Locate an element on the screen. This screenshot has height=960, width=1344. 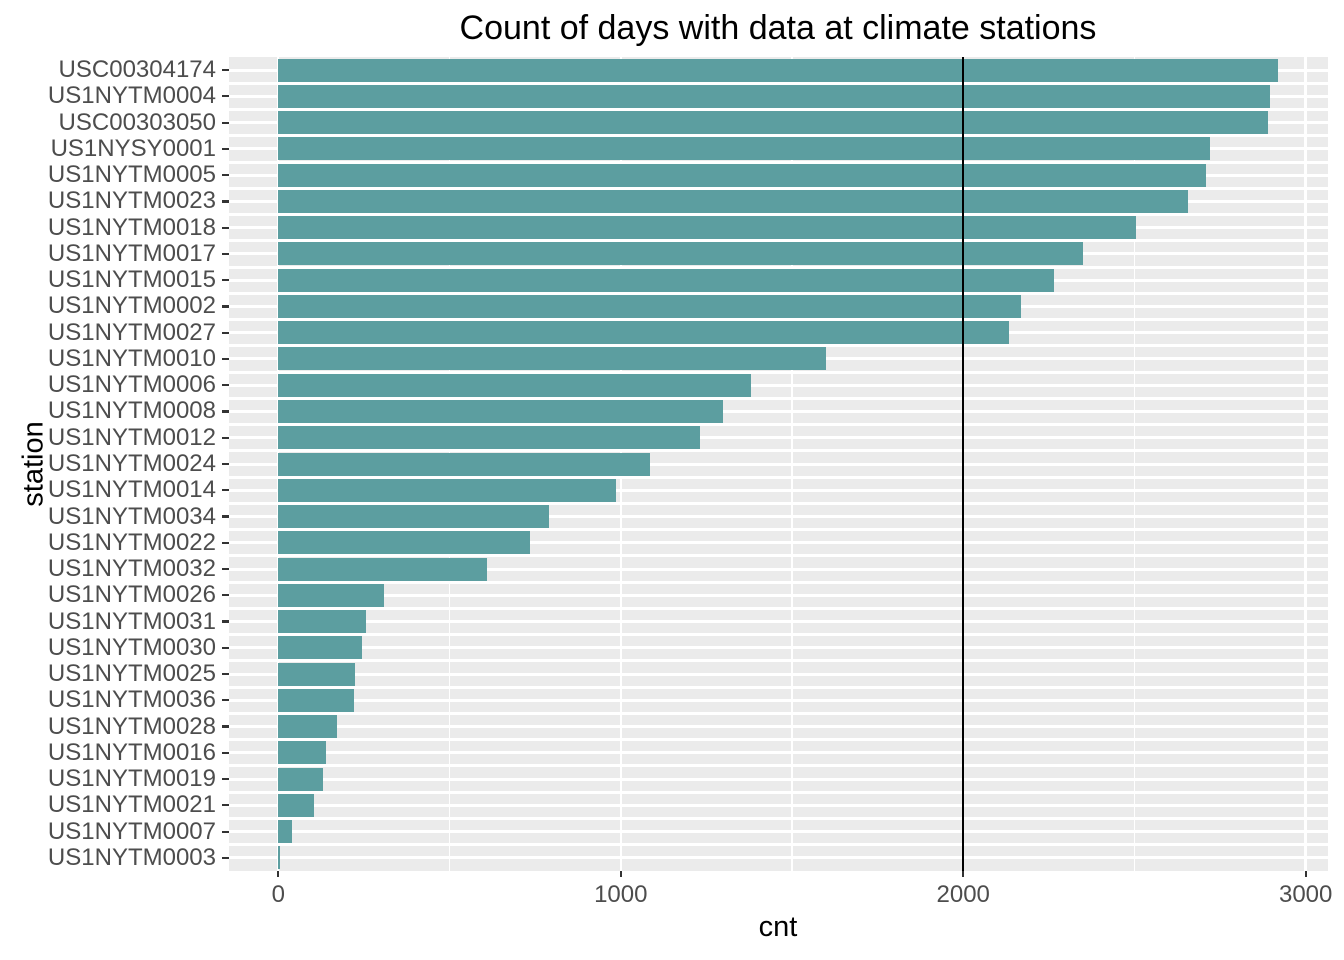
bar-US1NYTM0006 is located at coordinates (514, 385).